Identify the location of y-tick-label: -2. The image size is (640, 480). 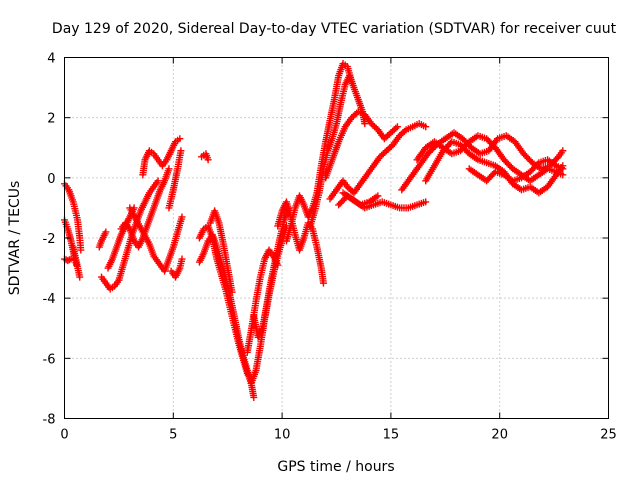
(49, 239).